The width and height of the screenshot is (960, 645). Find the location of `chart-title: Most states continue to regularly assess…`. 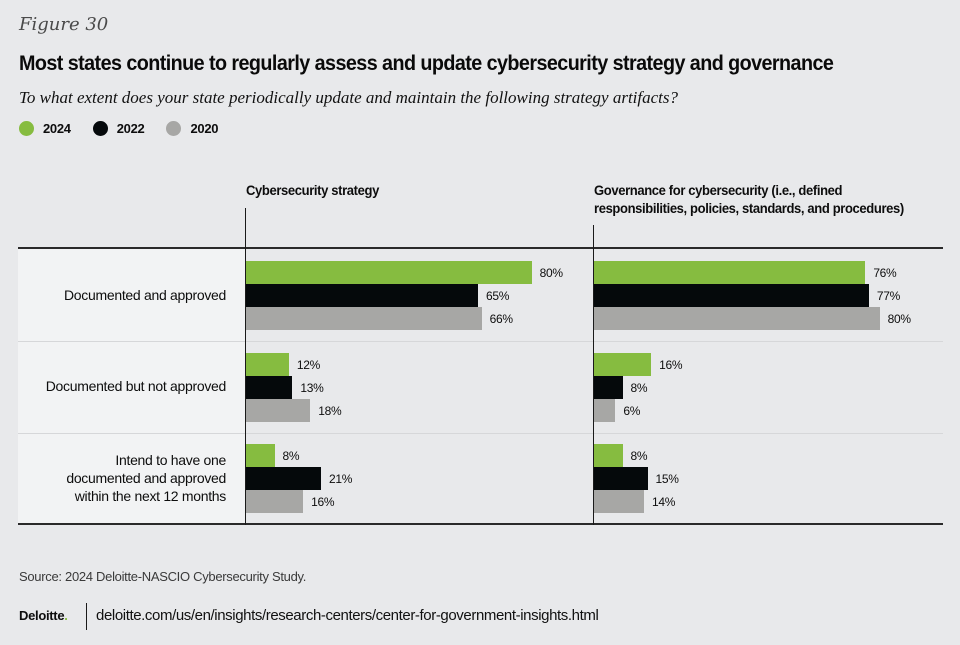

chart-title: Most states continue to regularly assess… is located at coordinates (426, 63).